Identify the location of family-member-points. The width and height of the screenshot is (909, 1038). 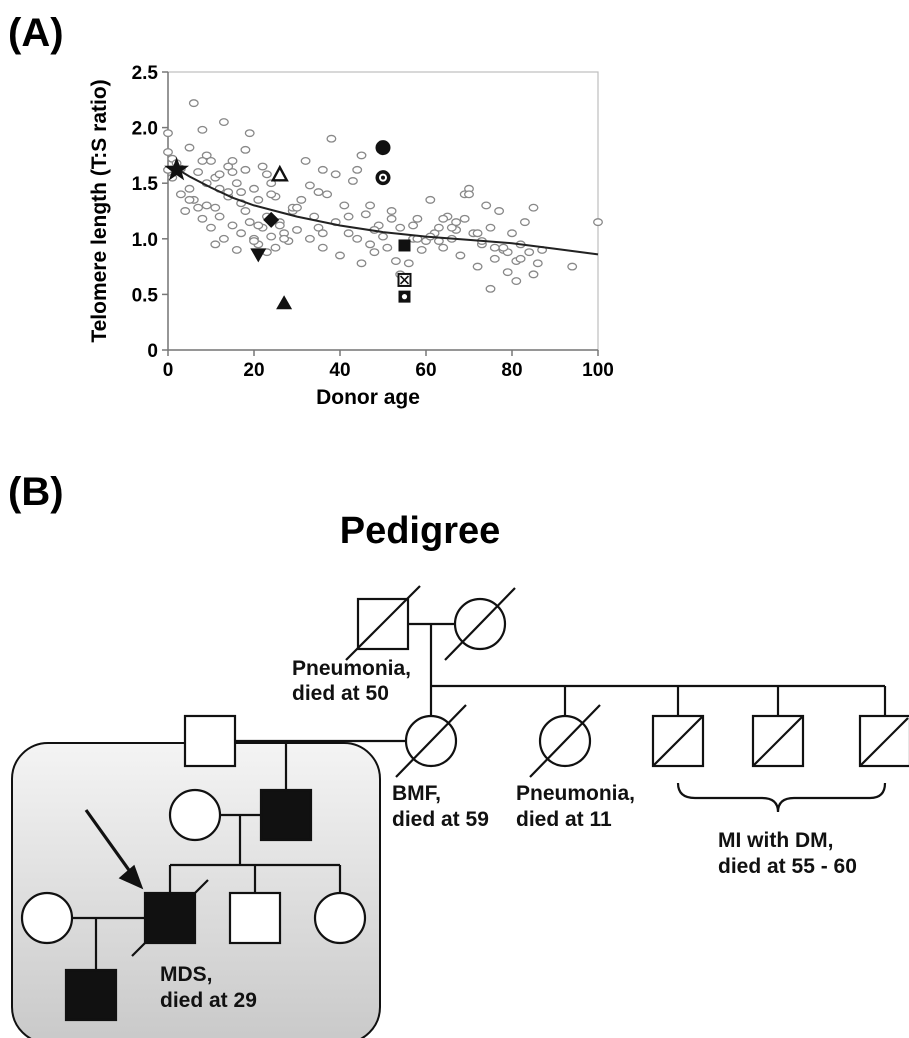
(288, 225).